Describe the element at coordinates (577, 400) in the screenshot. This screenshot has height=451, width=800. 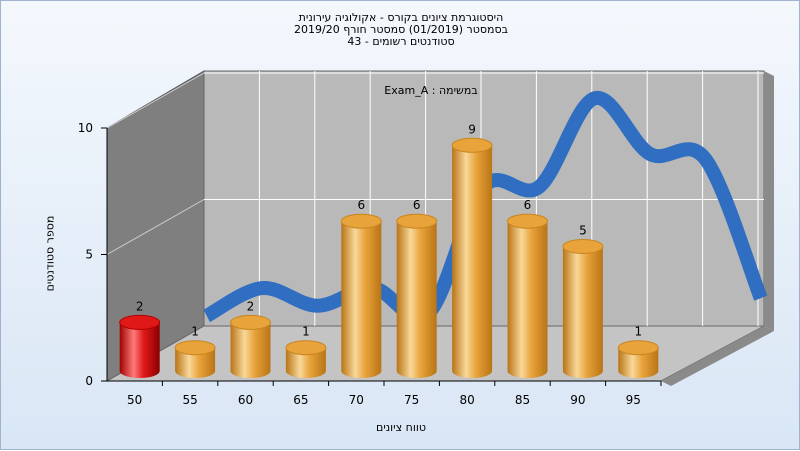
I see `x-tick-label: 90` at that location.